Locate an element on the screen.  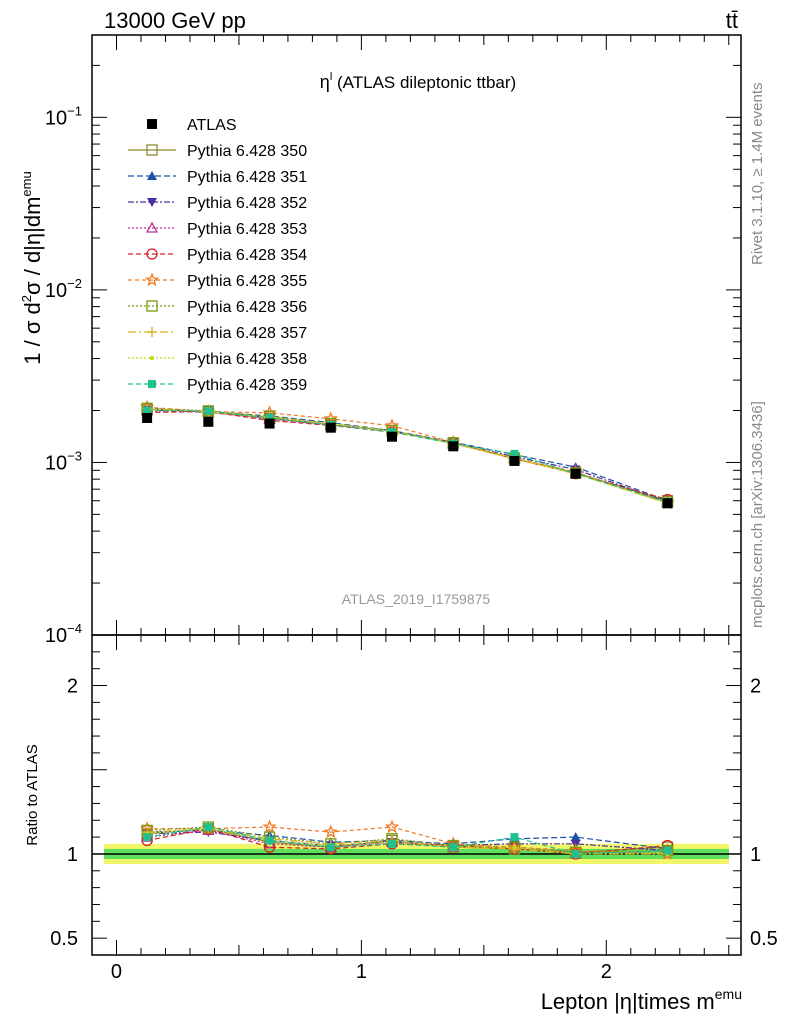
legend-item: Pythia 6.428 358 is located at coordinates (217, 359).